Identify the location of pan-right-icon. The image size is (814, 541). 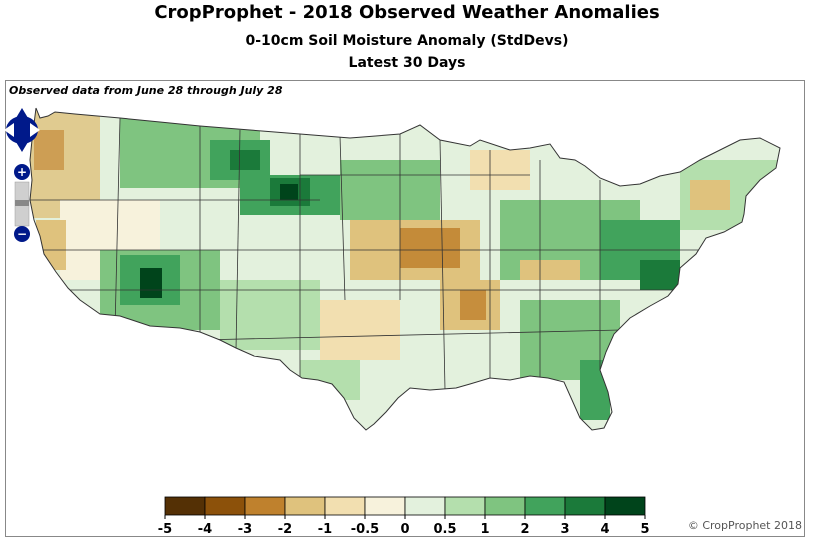
(35, 130).